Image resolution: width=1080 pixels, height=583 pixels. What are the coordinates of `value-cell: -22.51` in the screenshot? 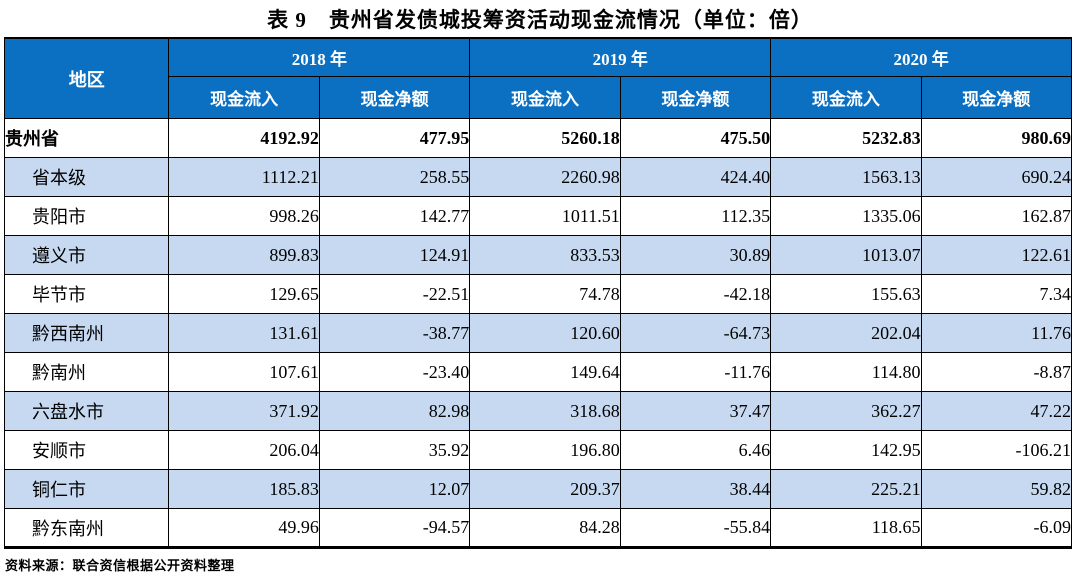 It's located at (394, 294).